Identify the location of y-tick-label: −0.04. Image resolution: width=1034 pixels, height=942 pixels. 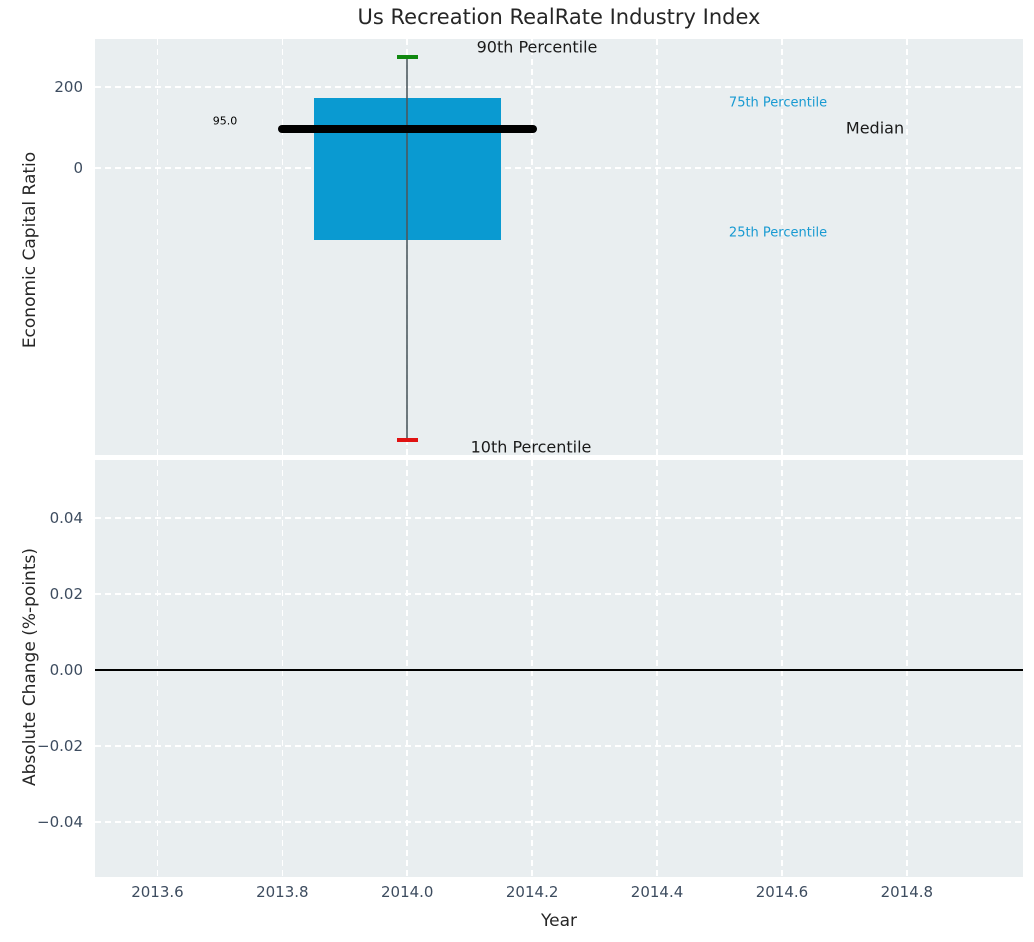
(60, 821).